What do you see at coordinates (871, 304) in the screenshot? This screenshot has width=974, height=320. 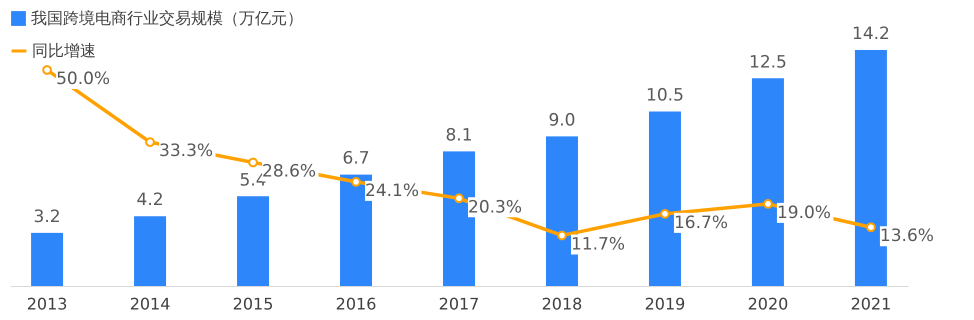 I see `x-tick-label: 2021` at bounding box center [871, 304].